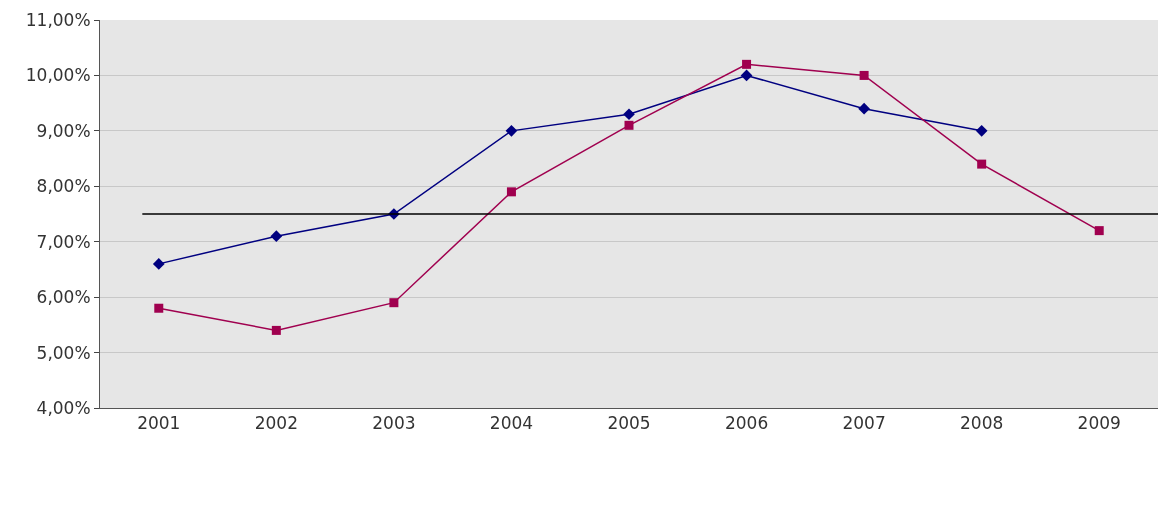 This screenshot has height=508, width=1160. What do you see at coordinates (58, 19) in the screenshot?
I see `y-tick-label: 11,00%` at bounding box center [58, 19].